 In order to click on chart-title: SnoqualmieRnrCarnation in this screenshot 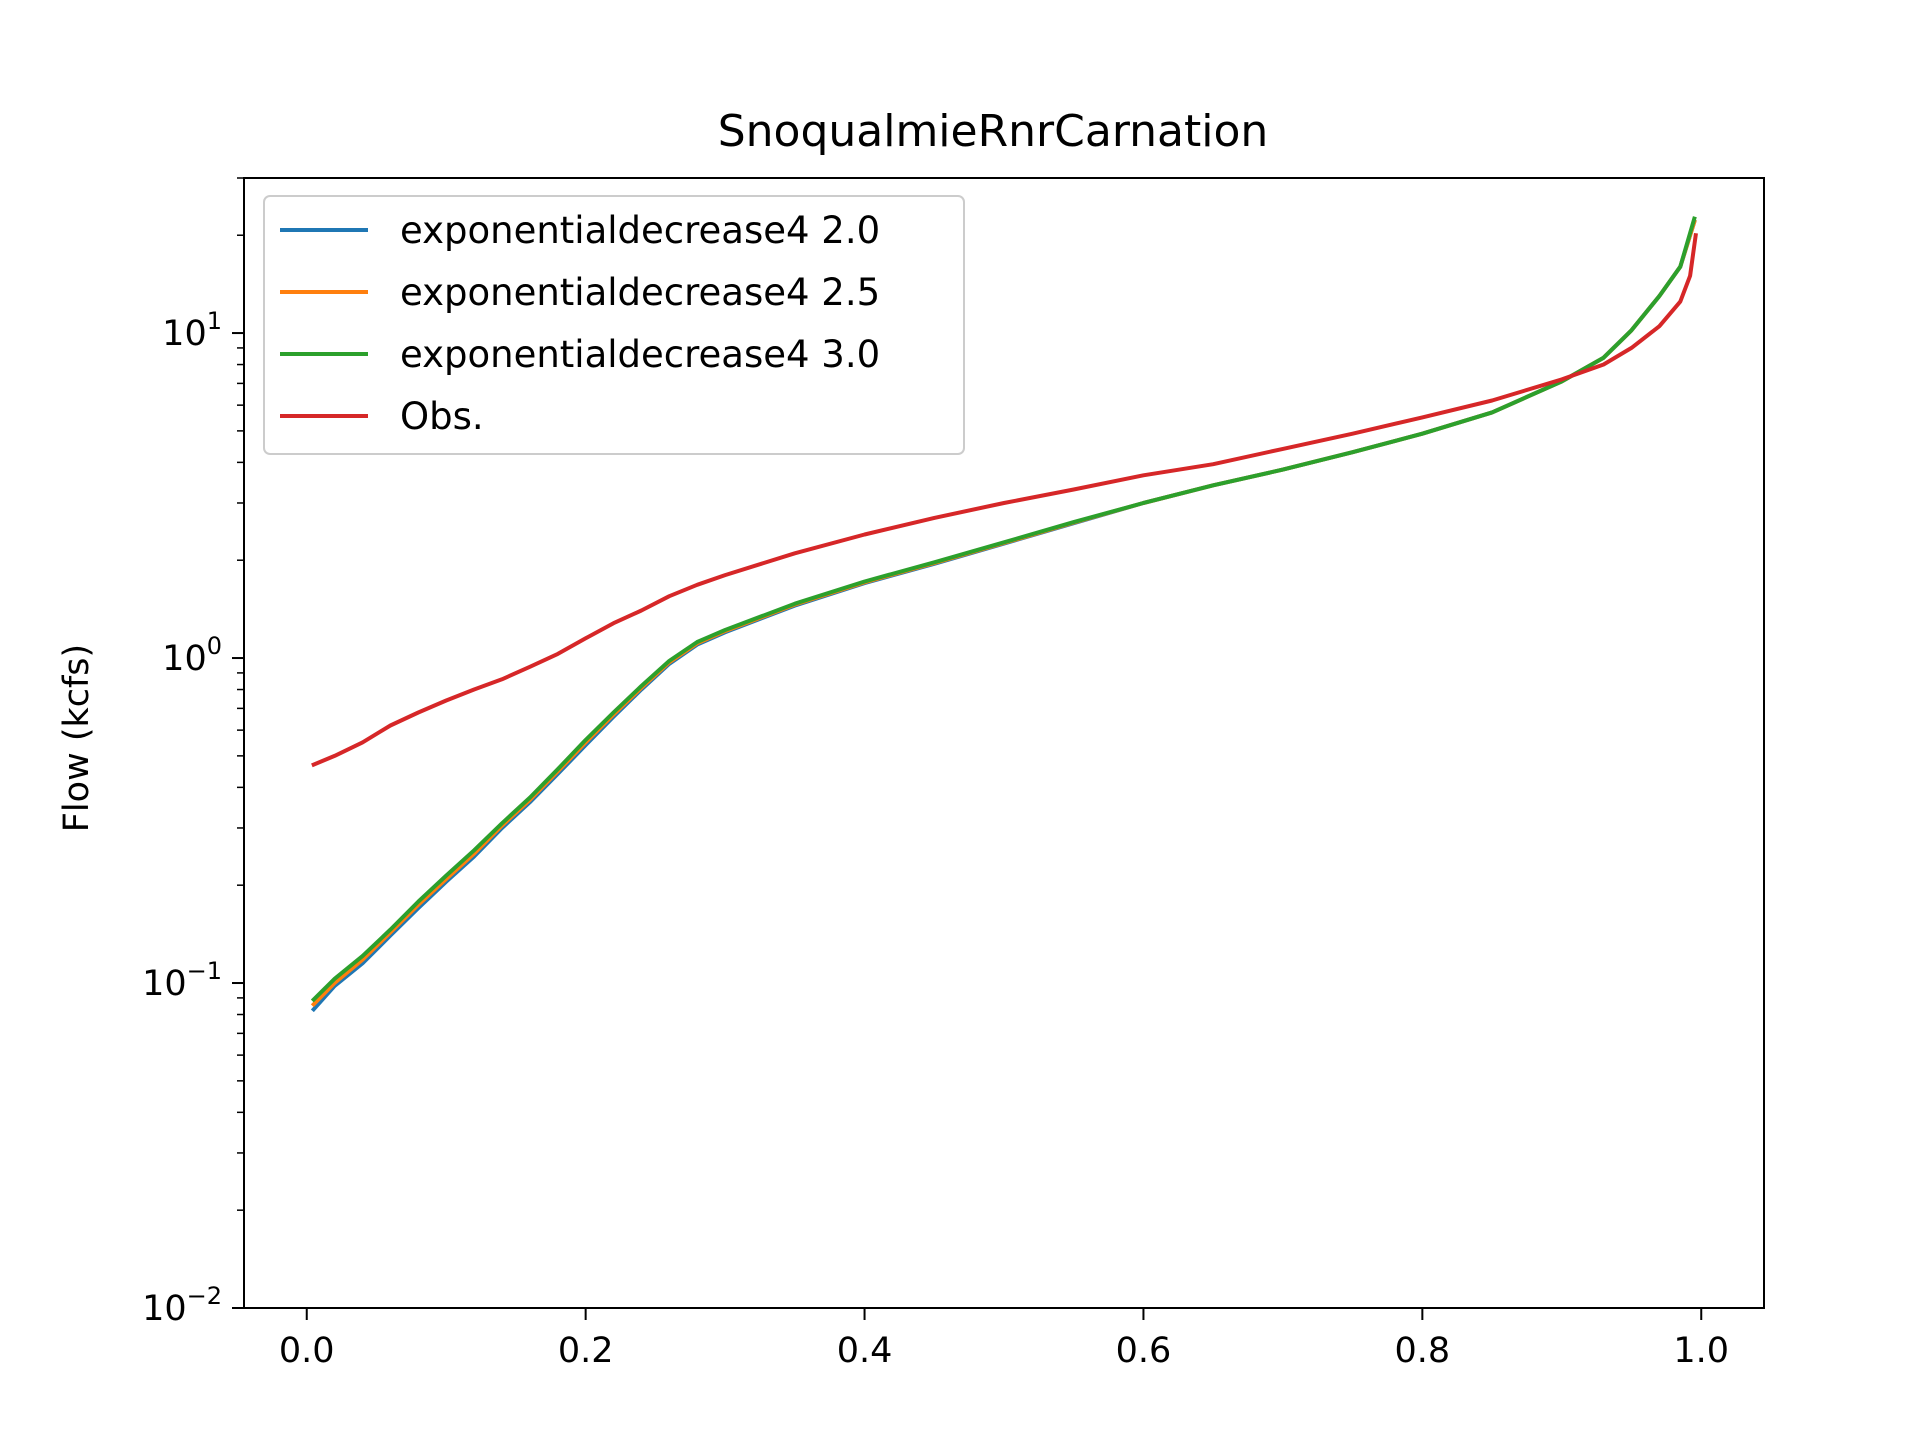, I will do `click(993, 131)`.